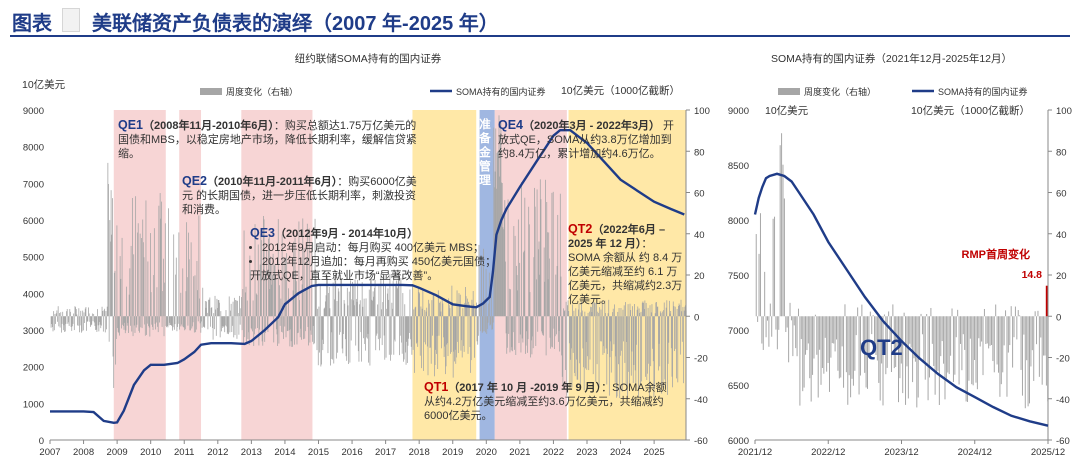 This screenshot has height=475, width=1080. Describe the element at coordinates (452, 452) in the screenshot. I see `left-x-tick-label: 2019` at that location.